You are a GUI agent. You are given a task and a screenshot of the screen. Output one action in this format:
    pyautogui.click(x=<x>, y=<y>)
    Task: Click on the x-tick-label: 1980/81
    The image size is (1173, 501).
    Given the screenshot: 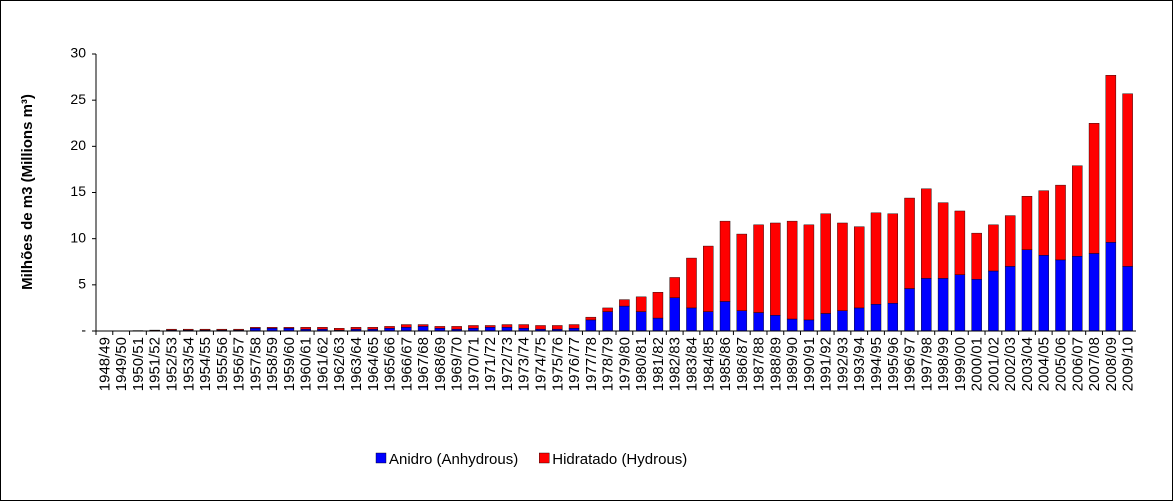 What is the action you would take?
    pyautogui.click(x=641, y=364)
    